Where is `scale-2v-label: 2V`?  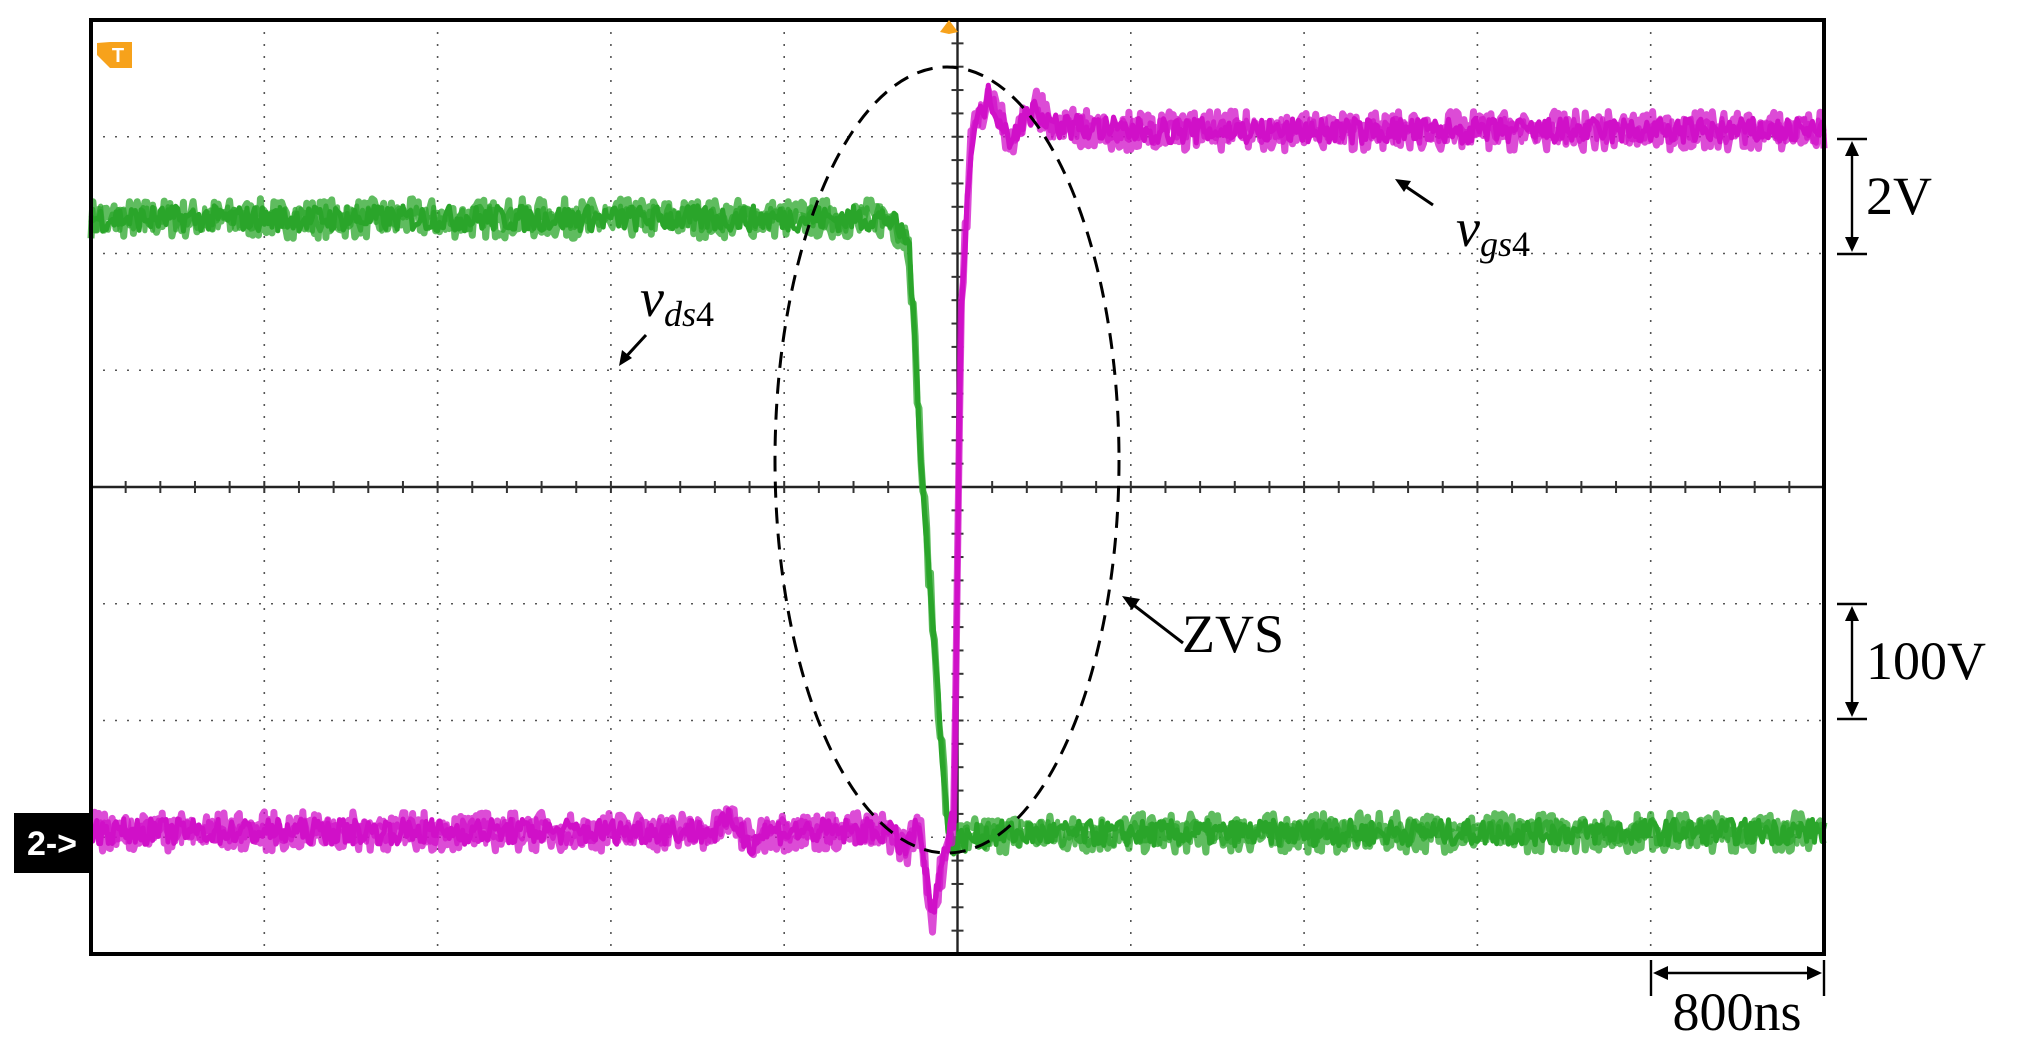
scale-2v-label: 2V is located at coordinates (1899, 196).